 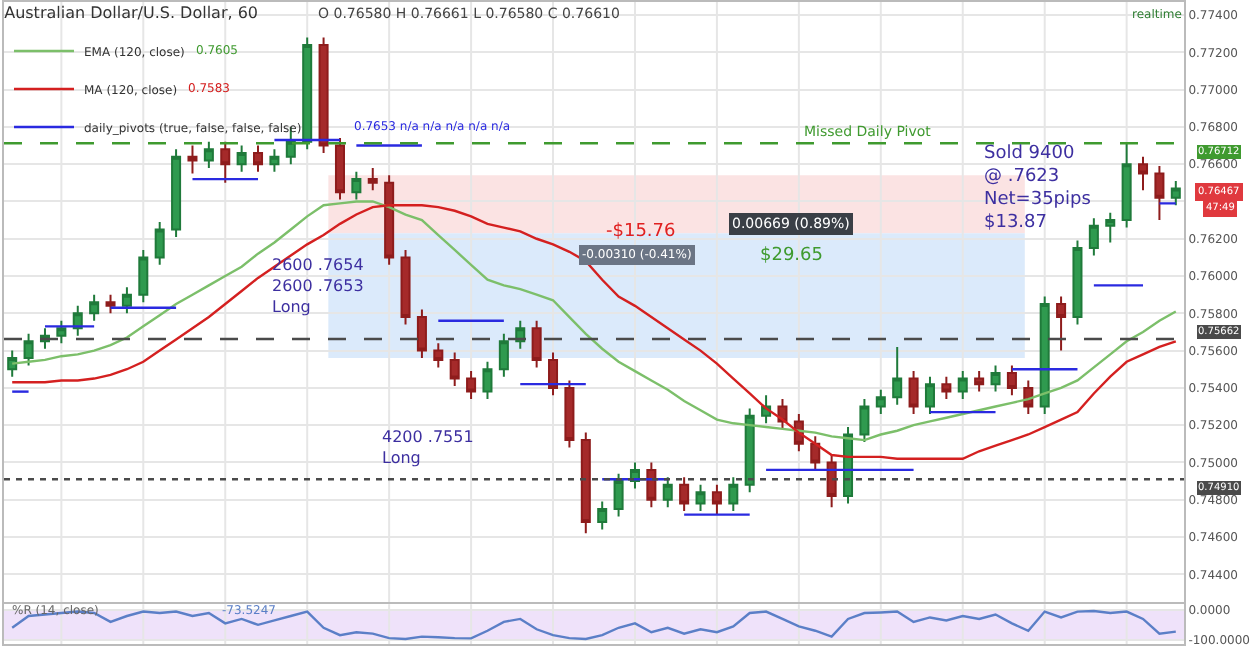 I want to click on annotation: Net=35pips $13.87, so click(x=1038, y=212).